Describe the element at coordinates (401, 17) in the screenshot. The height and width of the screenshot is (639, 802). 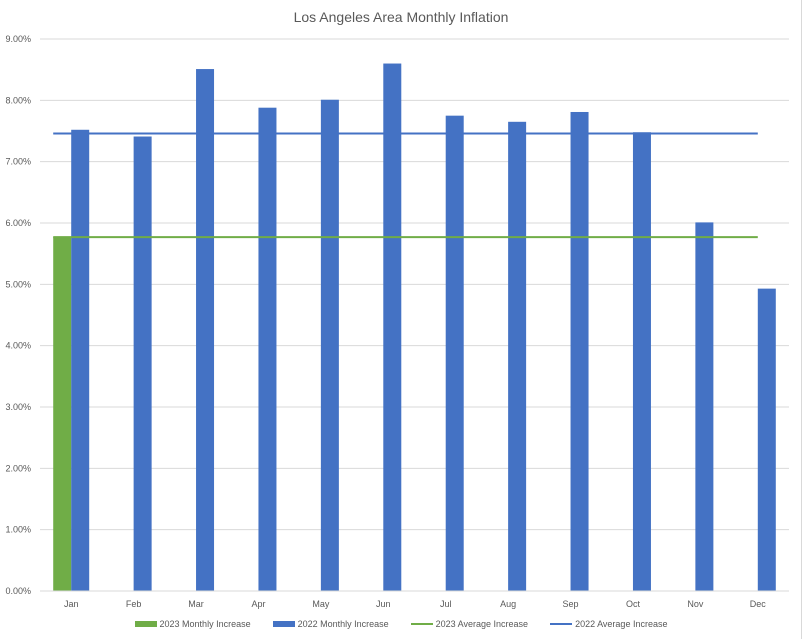
I see `chart-title: Los Angeles Area Monthly Inflation` at that location.